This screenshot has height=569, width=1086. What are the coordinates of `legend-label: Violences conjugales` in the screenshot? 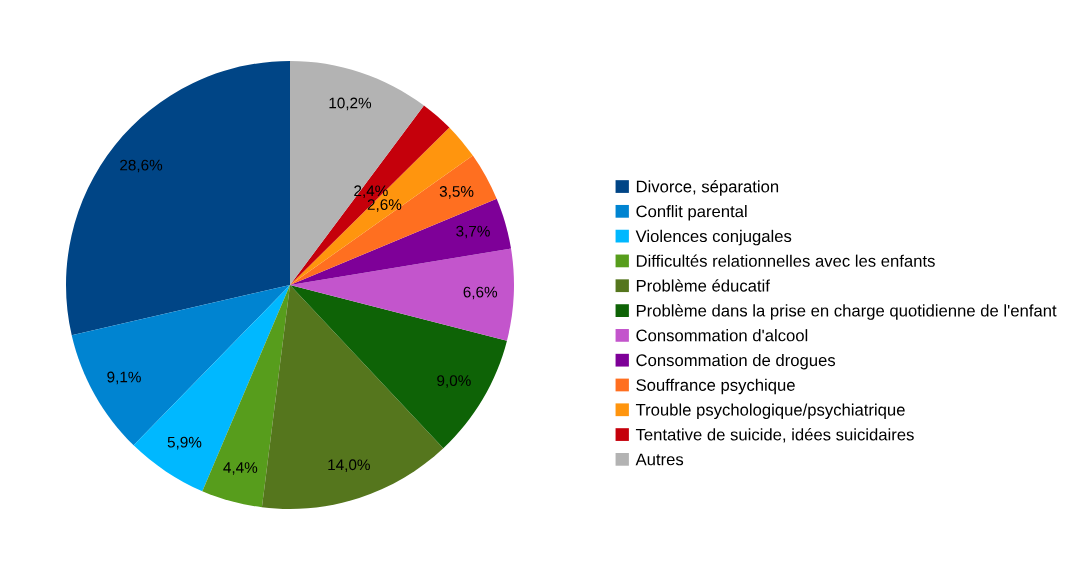 It's located at (713, 237).